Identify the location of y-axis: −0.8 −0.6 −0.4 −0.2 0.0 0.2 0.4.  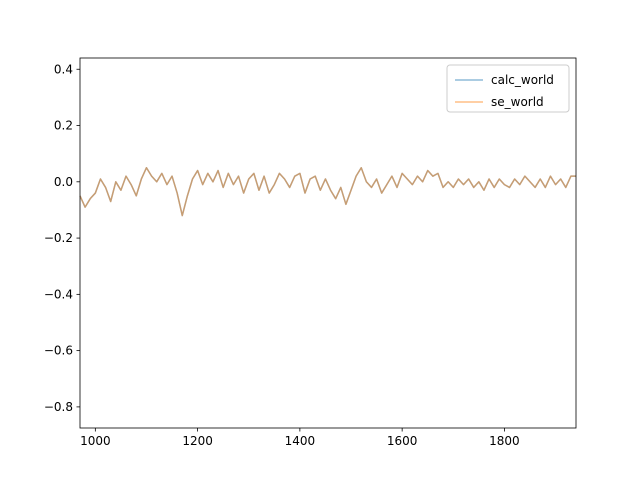
(62, 238).